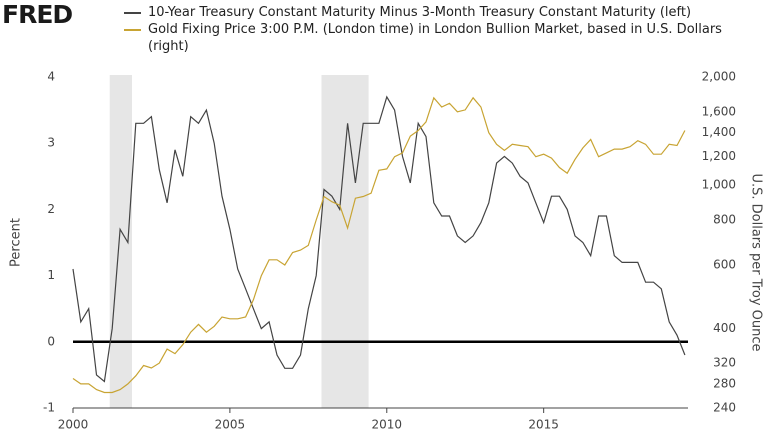 This screenshot has height=435, width=768. I want to click on y2-tick-label: 1,000, so click(719, 185).